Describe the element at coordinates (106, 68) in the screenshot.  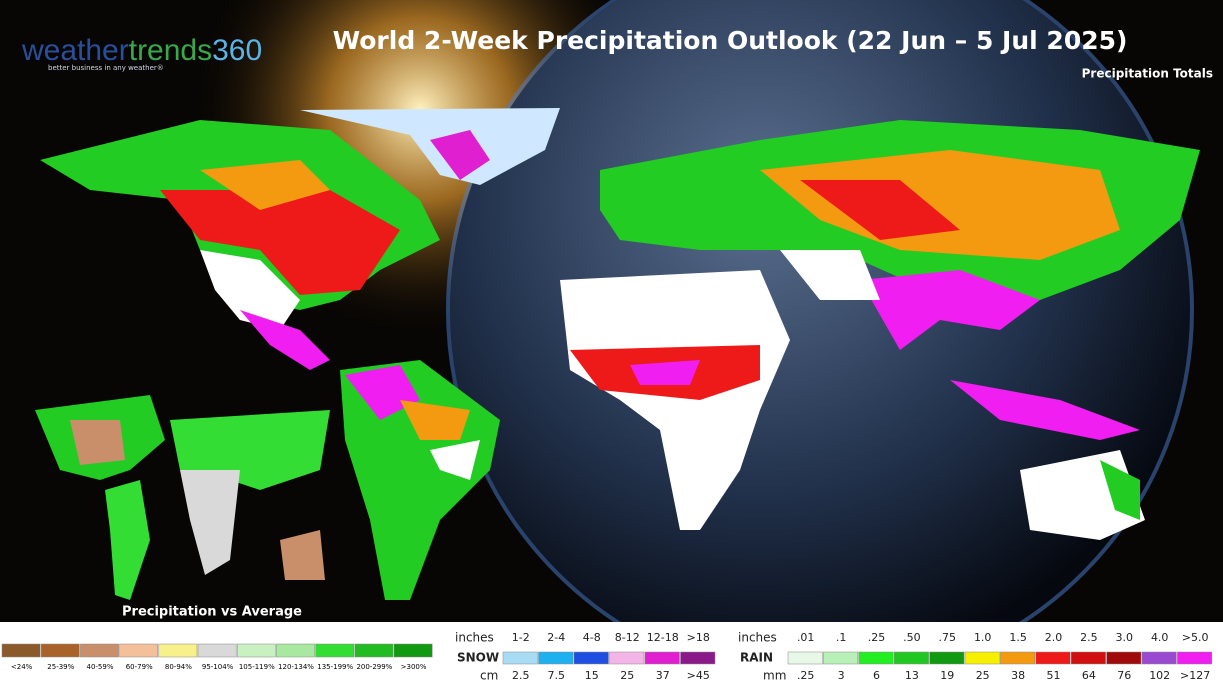
I see `logo-tagline: better business in any weather®` at that location.